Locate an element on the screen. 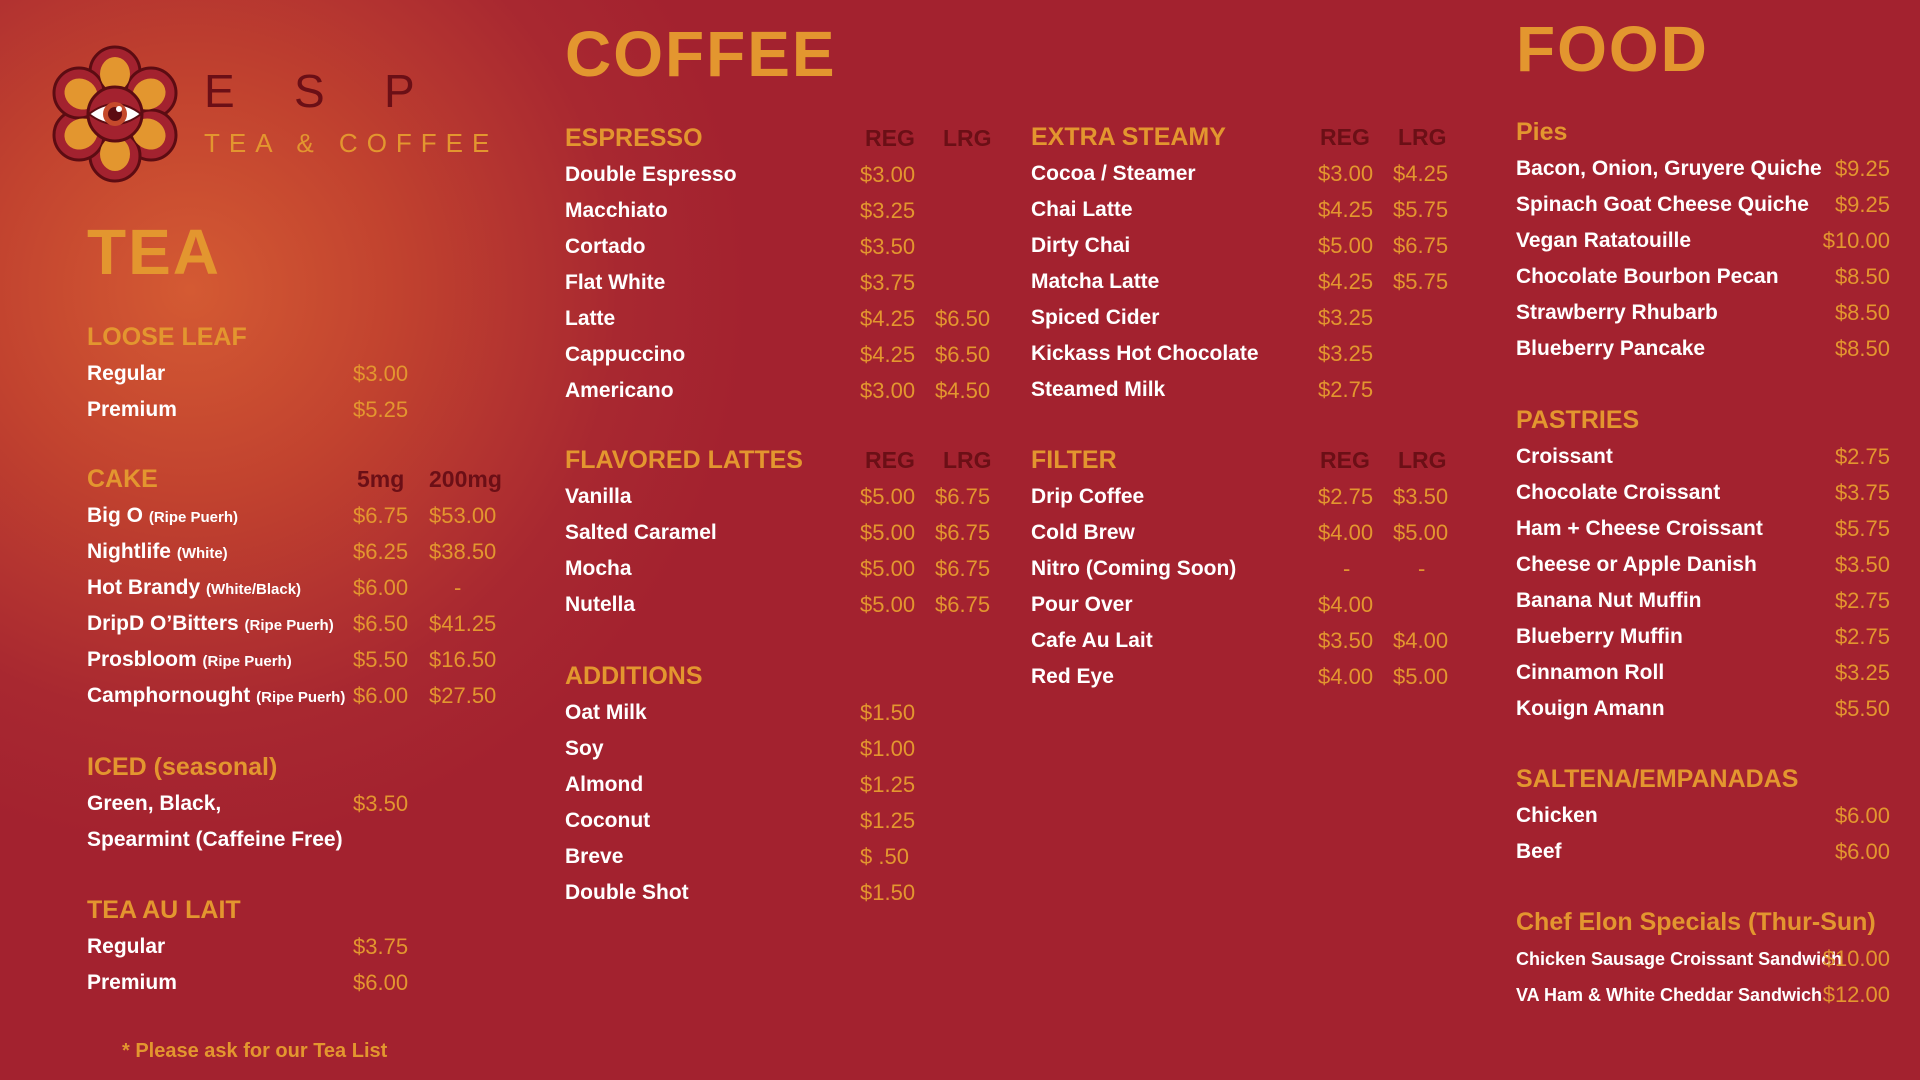 The image size is (1920, 1080). item-name-text: Ham + Cheese Croissant is located at coordinates (1639, 528).